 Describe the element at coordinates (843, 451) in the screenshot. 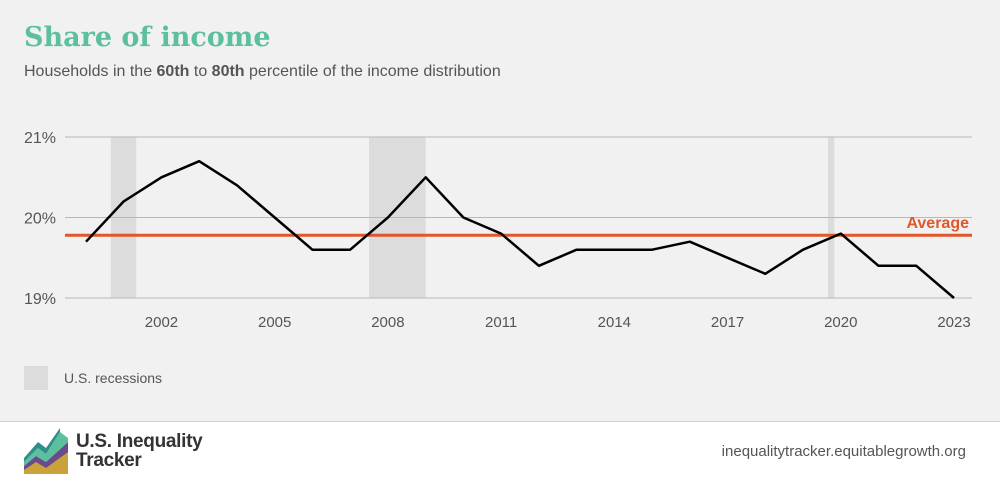

I see `website-link: inequalitytracker.equitablegrowth.org` at that location.